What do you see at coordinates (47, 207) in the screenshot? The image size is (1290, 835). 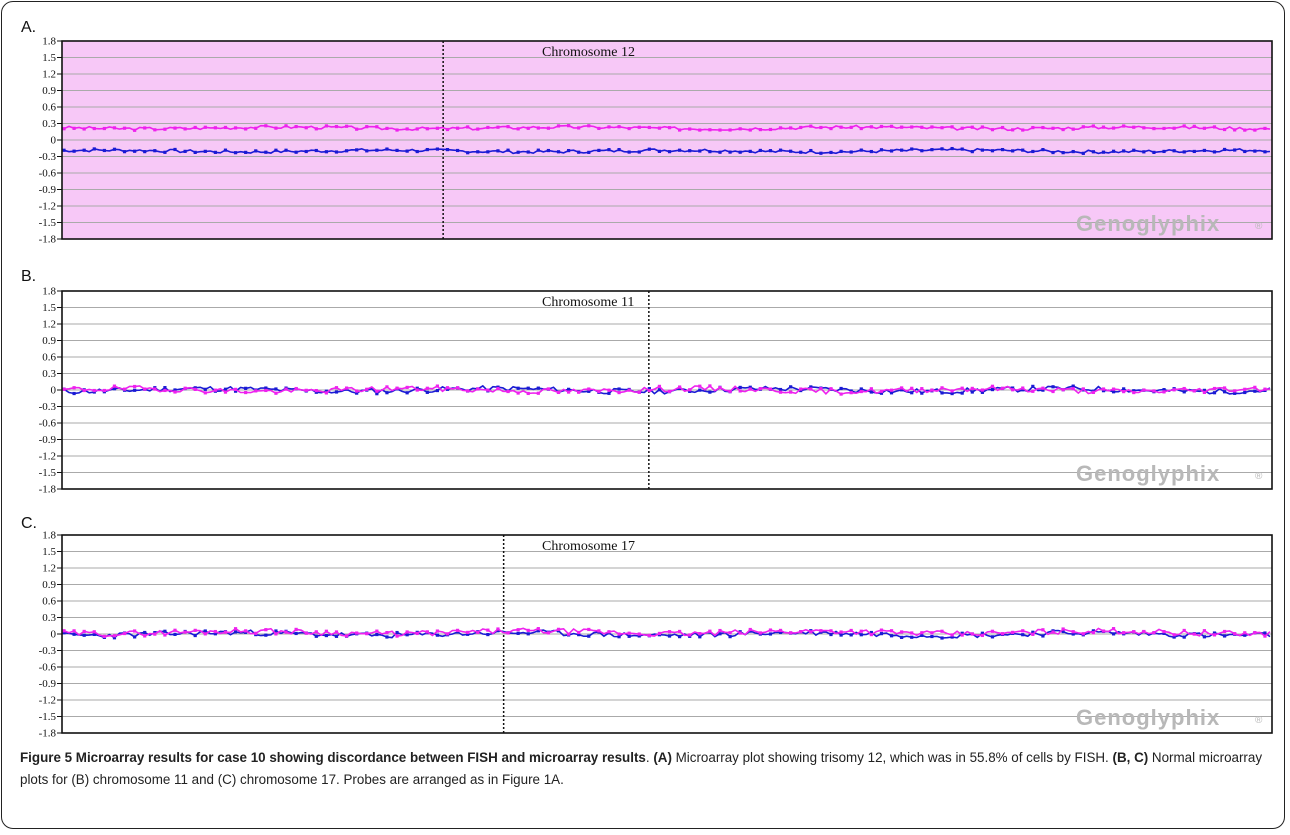 I see `y-tick-label: -1.2` at bounding box center [47, 207].